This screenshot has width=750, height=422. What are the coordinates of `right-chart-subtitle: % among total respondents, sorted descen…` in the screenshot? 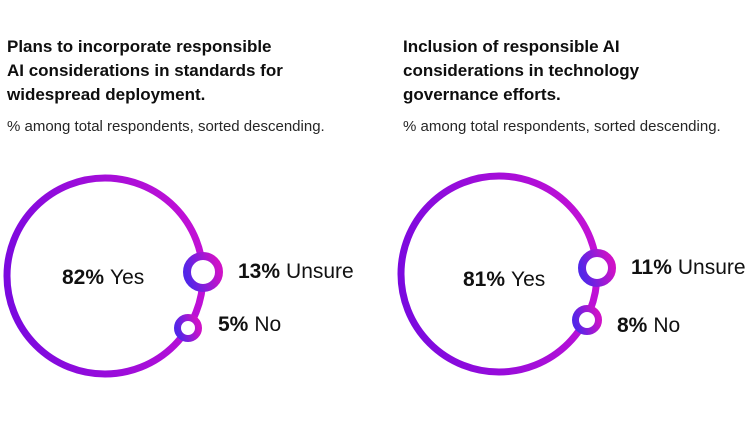 It's located at (562, 126).